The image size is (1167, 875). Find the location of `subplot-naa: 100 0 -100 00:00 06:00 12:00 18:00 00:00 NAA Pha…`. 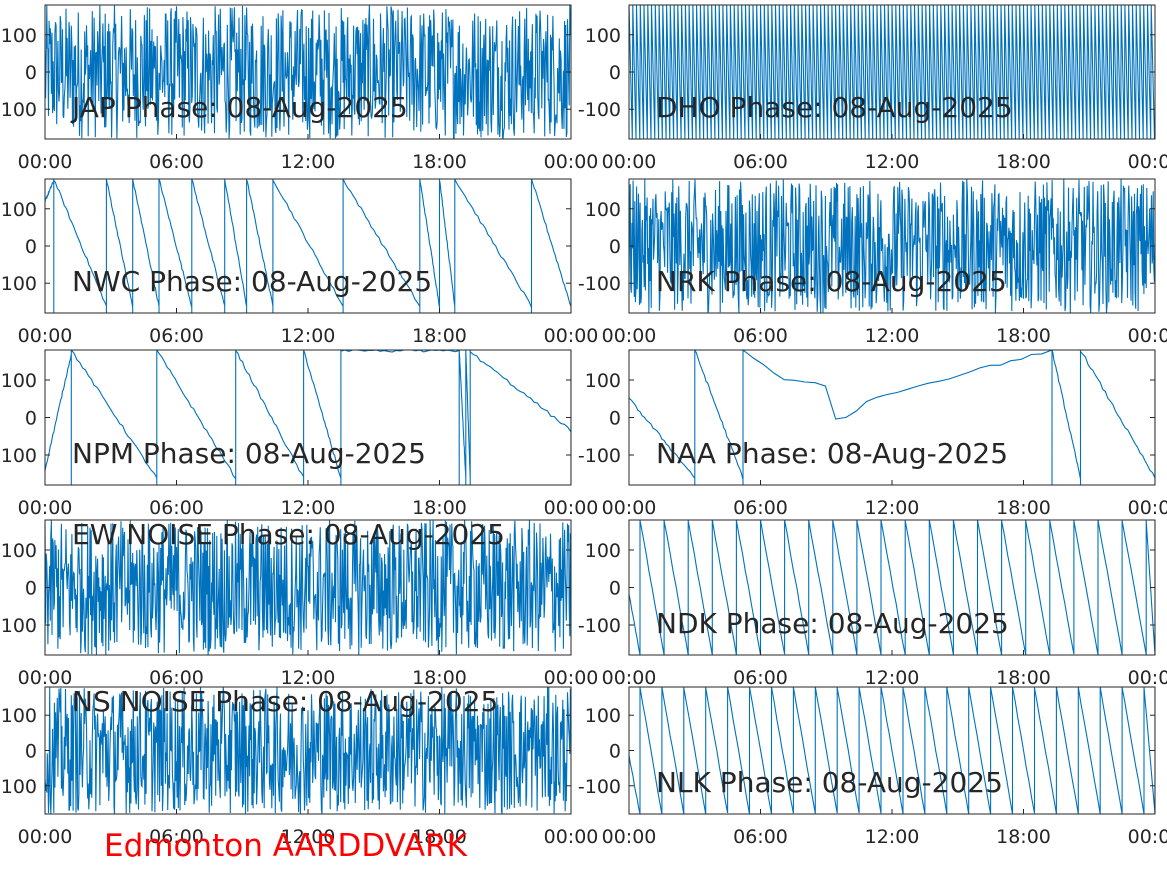

subplot-naa: 100 0 -100 00:00 06:00 12:00 18:00 00:00 NAA Pha… is located at coordinates (872, 434).